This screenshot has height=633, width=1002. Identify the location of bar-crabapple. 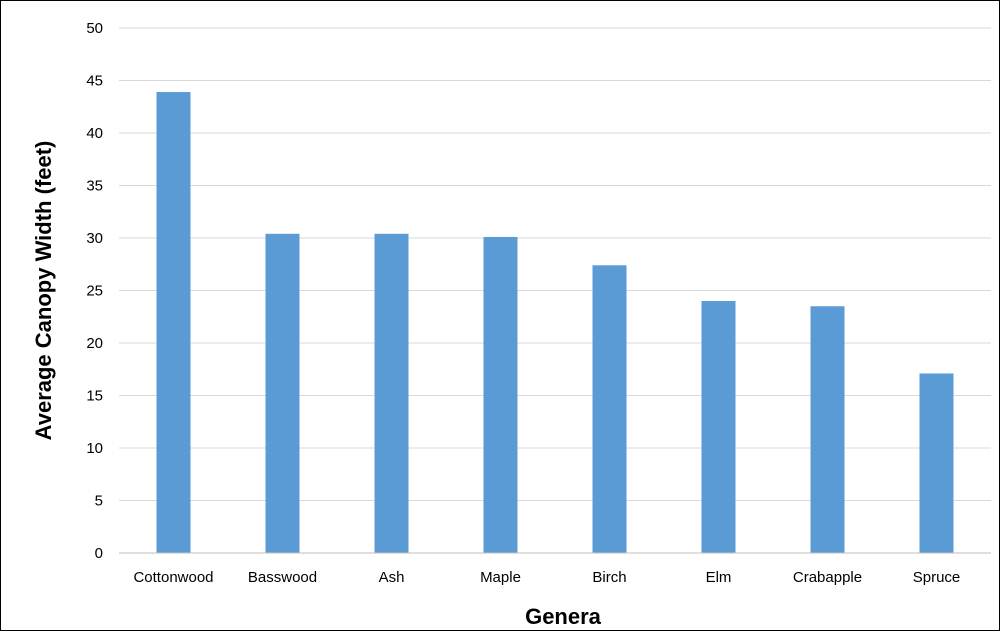
(827, 429).